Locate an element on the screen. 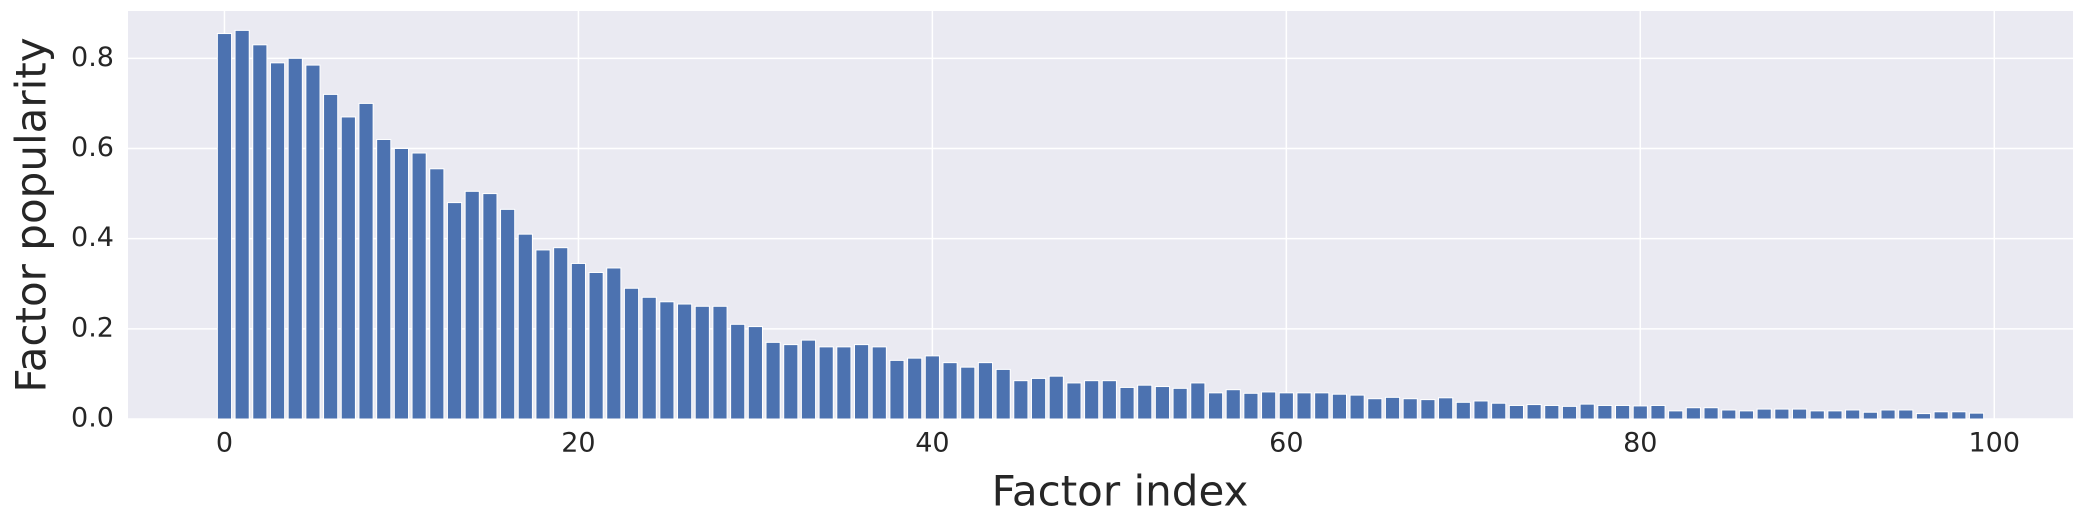 The width and height of the screenshot is (2084, 514). x-tick-label: 80 is located at coordinates (1640, 443).